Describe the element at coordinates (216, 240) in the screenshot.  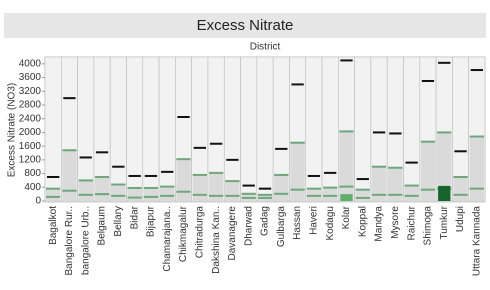
I see `x-tick-label: Dakshina Kan..` at that location.